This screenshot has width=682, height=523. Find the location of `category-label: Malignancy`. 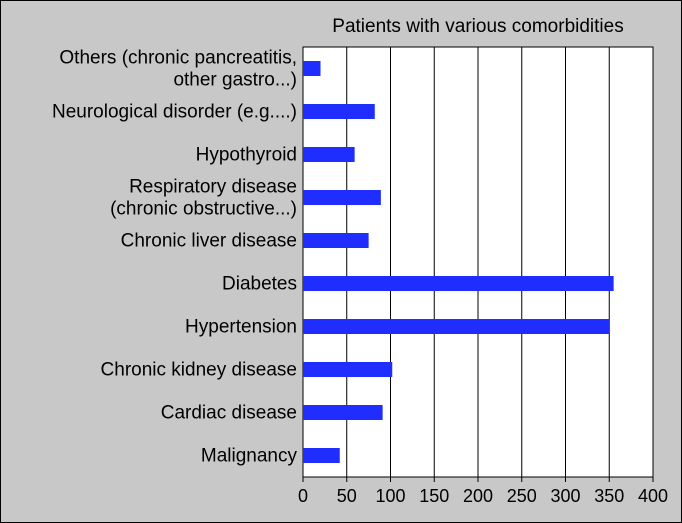

category-label: Malignancy is located at coordinates (249, 456).